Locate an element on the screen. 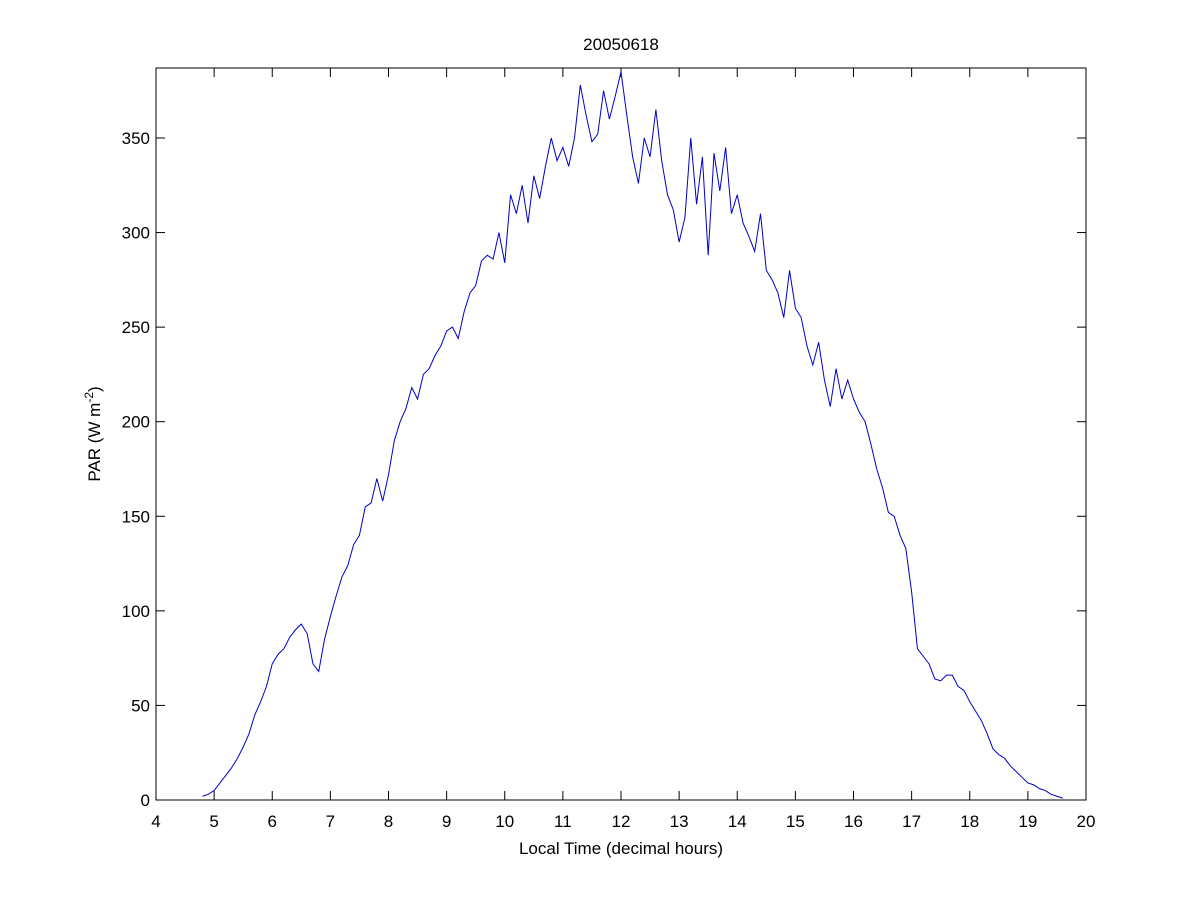 This screenshot has width=1200, height=900. y-tick-label: 300 is located at coordinates (136, 233).